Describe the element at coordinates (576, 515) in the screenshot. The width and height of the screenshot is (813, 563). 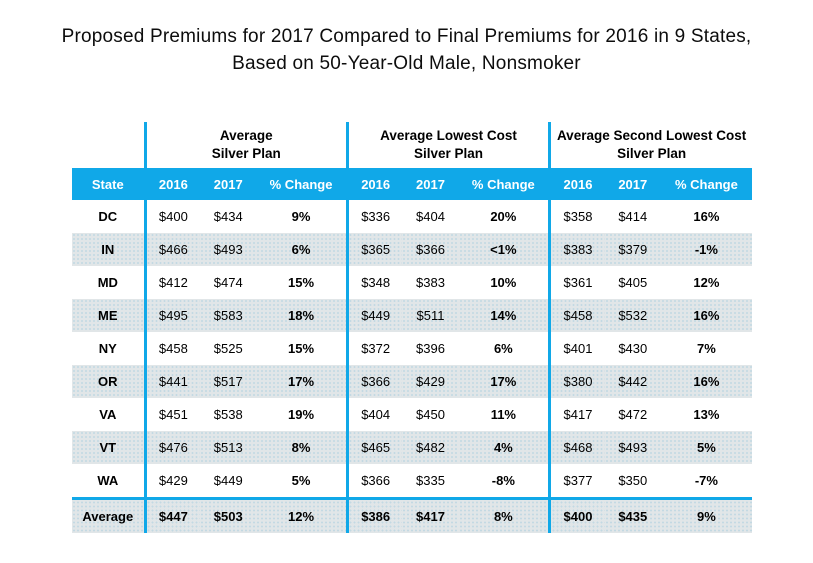
I see `table-cell: $400` at that location.